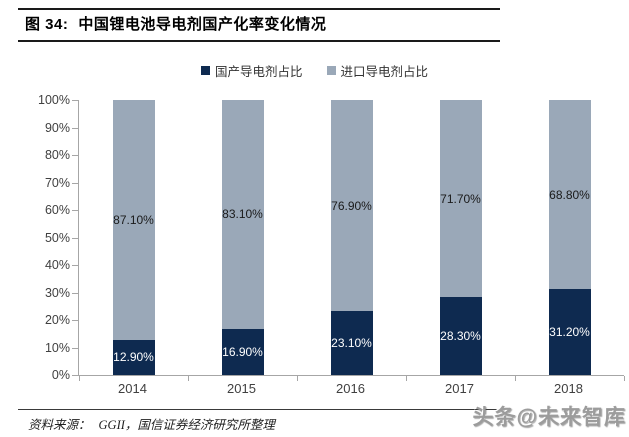 This screenshot has width=629, height=437. I want to click on bar-segment-imported: 87.10%, so click(133, 220).